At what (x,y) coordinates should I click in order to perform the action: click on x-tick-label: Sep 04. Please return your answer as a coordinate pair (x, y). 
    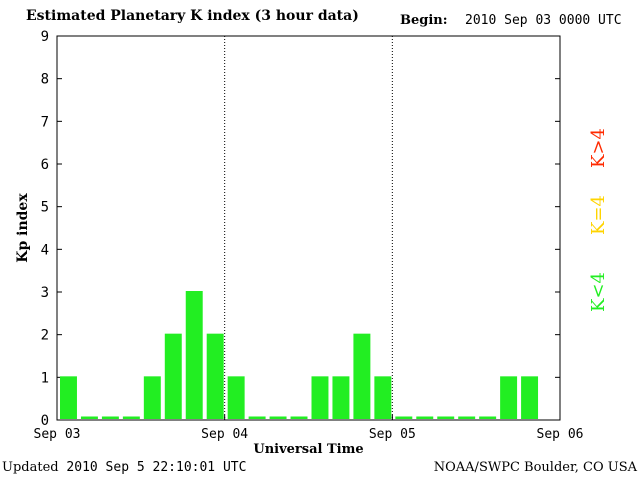
    Looking at the image, I should click on (224, 434).